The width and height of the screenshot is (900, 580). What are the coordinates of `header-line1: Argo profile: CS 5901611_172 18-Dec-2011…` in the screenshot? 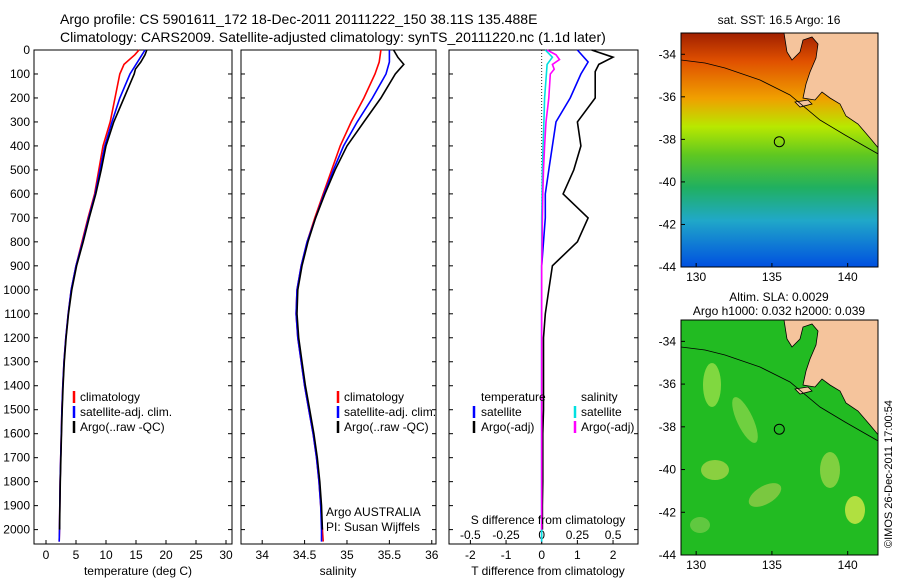 It's located at (298, 19).